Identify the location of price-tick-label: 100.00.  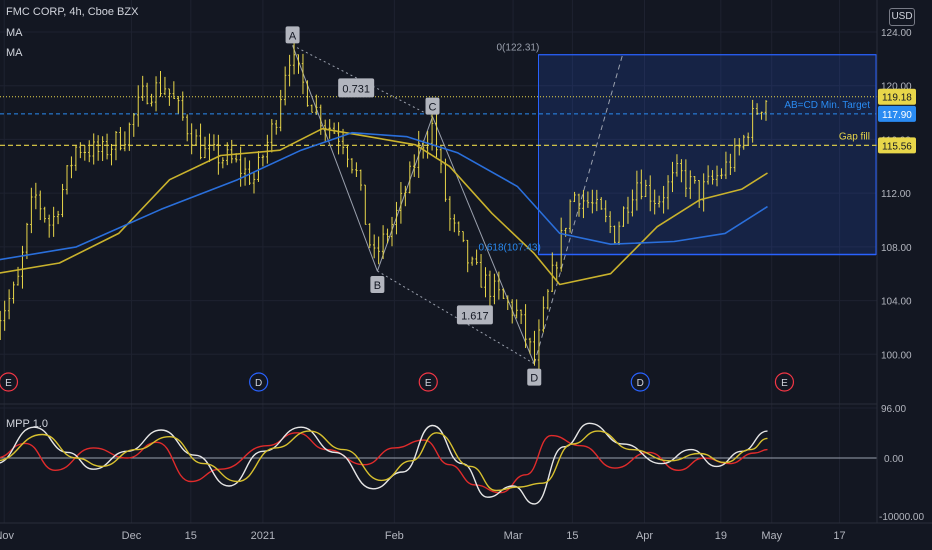
(896, 355).